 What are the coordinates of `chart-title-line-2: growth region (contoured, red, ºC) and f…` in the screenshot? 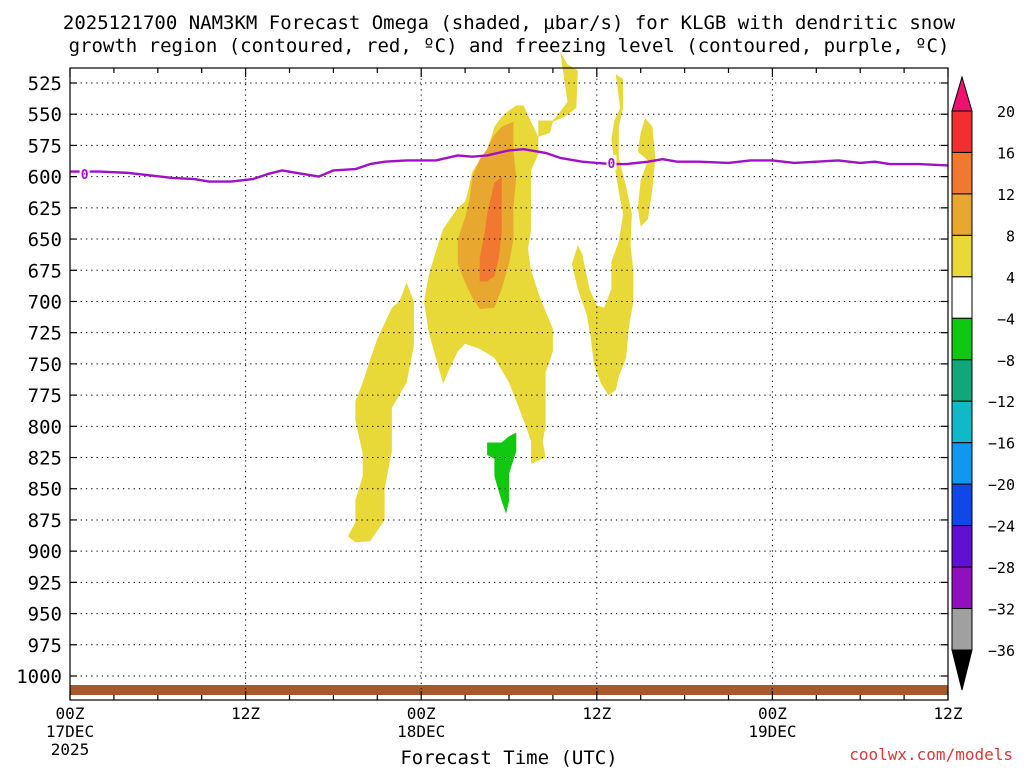 It's located at (509, 46).